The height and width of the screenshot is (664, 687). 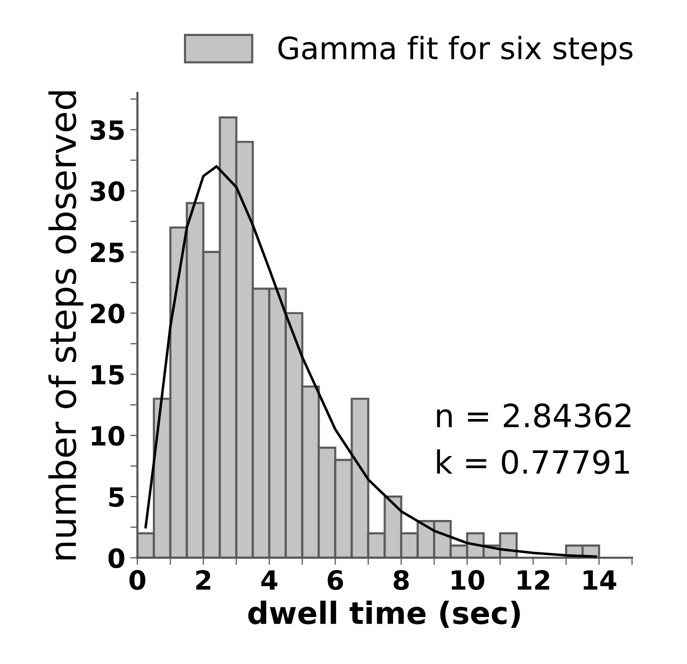 What do you see at coordinates (107, 314) in the screenshot?
I see `y-tick-label: 20` at bounding box center [107, 314].